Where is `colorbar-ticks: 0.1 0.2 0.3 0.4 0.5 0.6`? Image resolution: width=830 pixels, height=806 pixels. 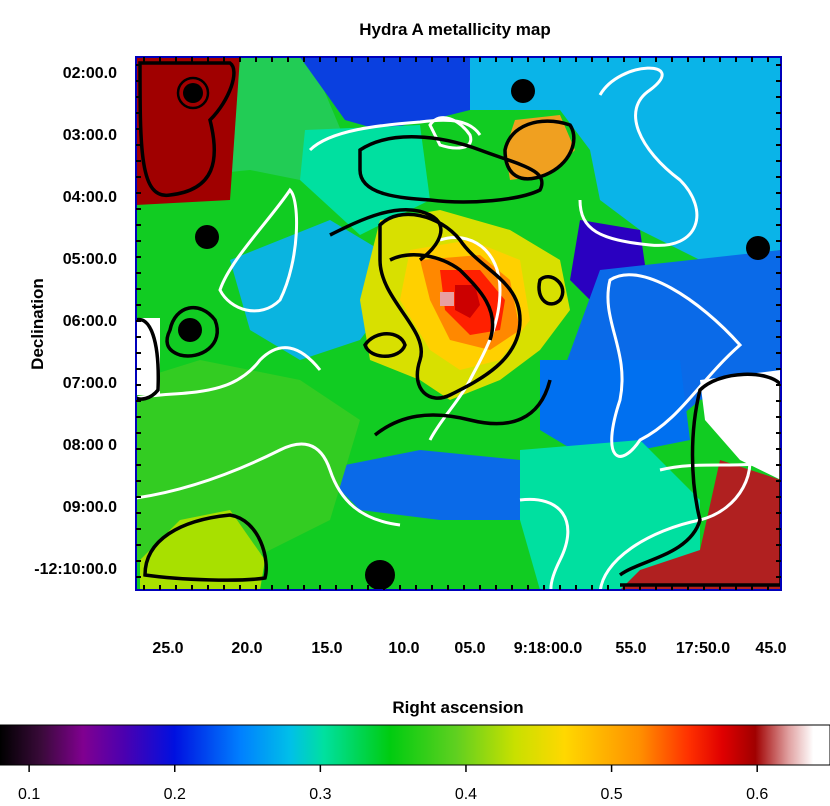
colorbar-ticks: 0.1 0.2 0.3 0.4 0.5 0.6 is located at coordinates (393, 784).